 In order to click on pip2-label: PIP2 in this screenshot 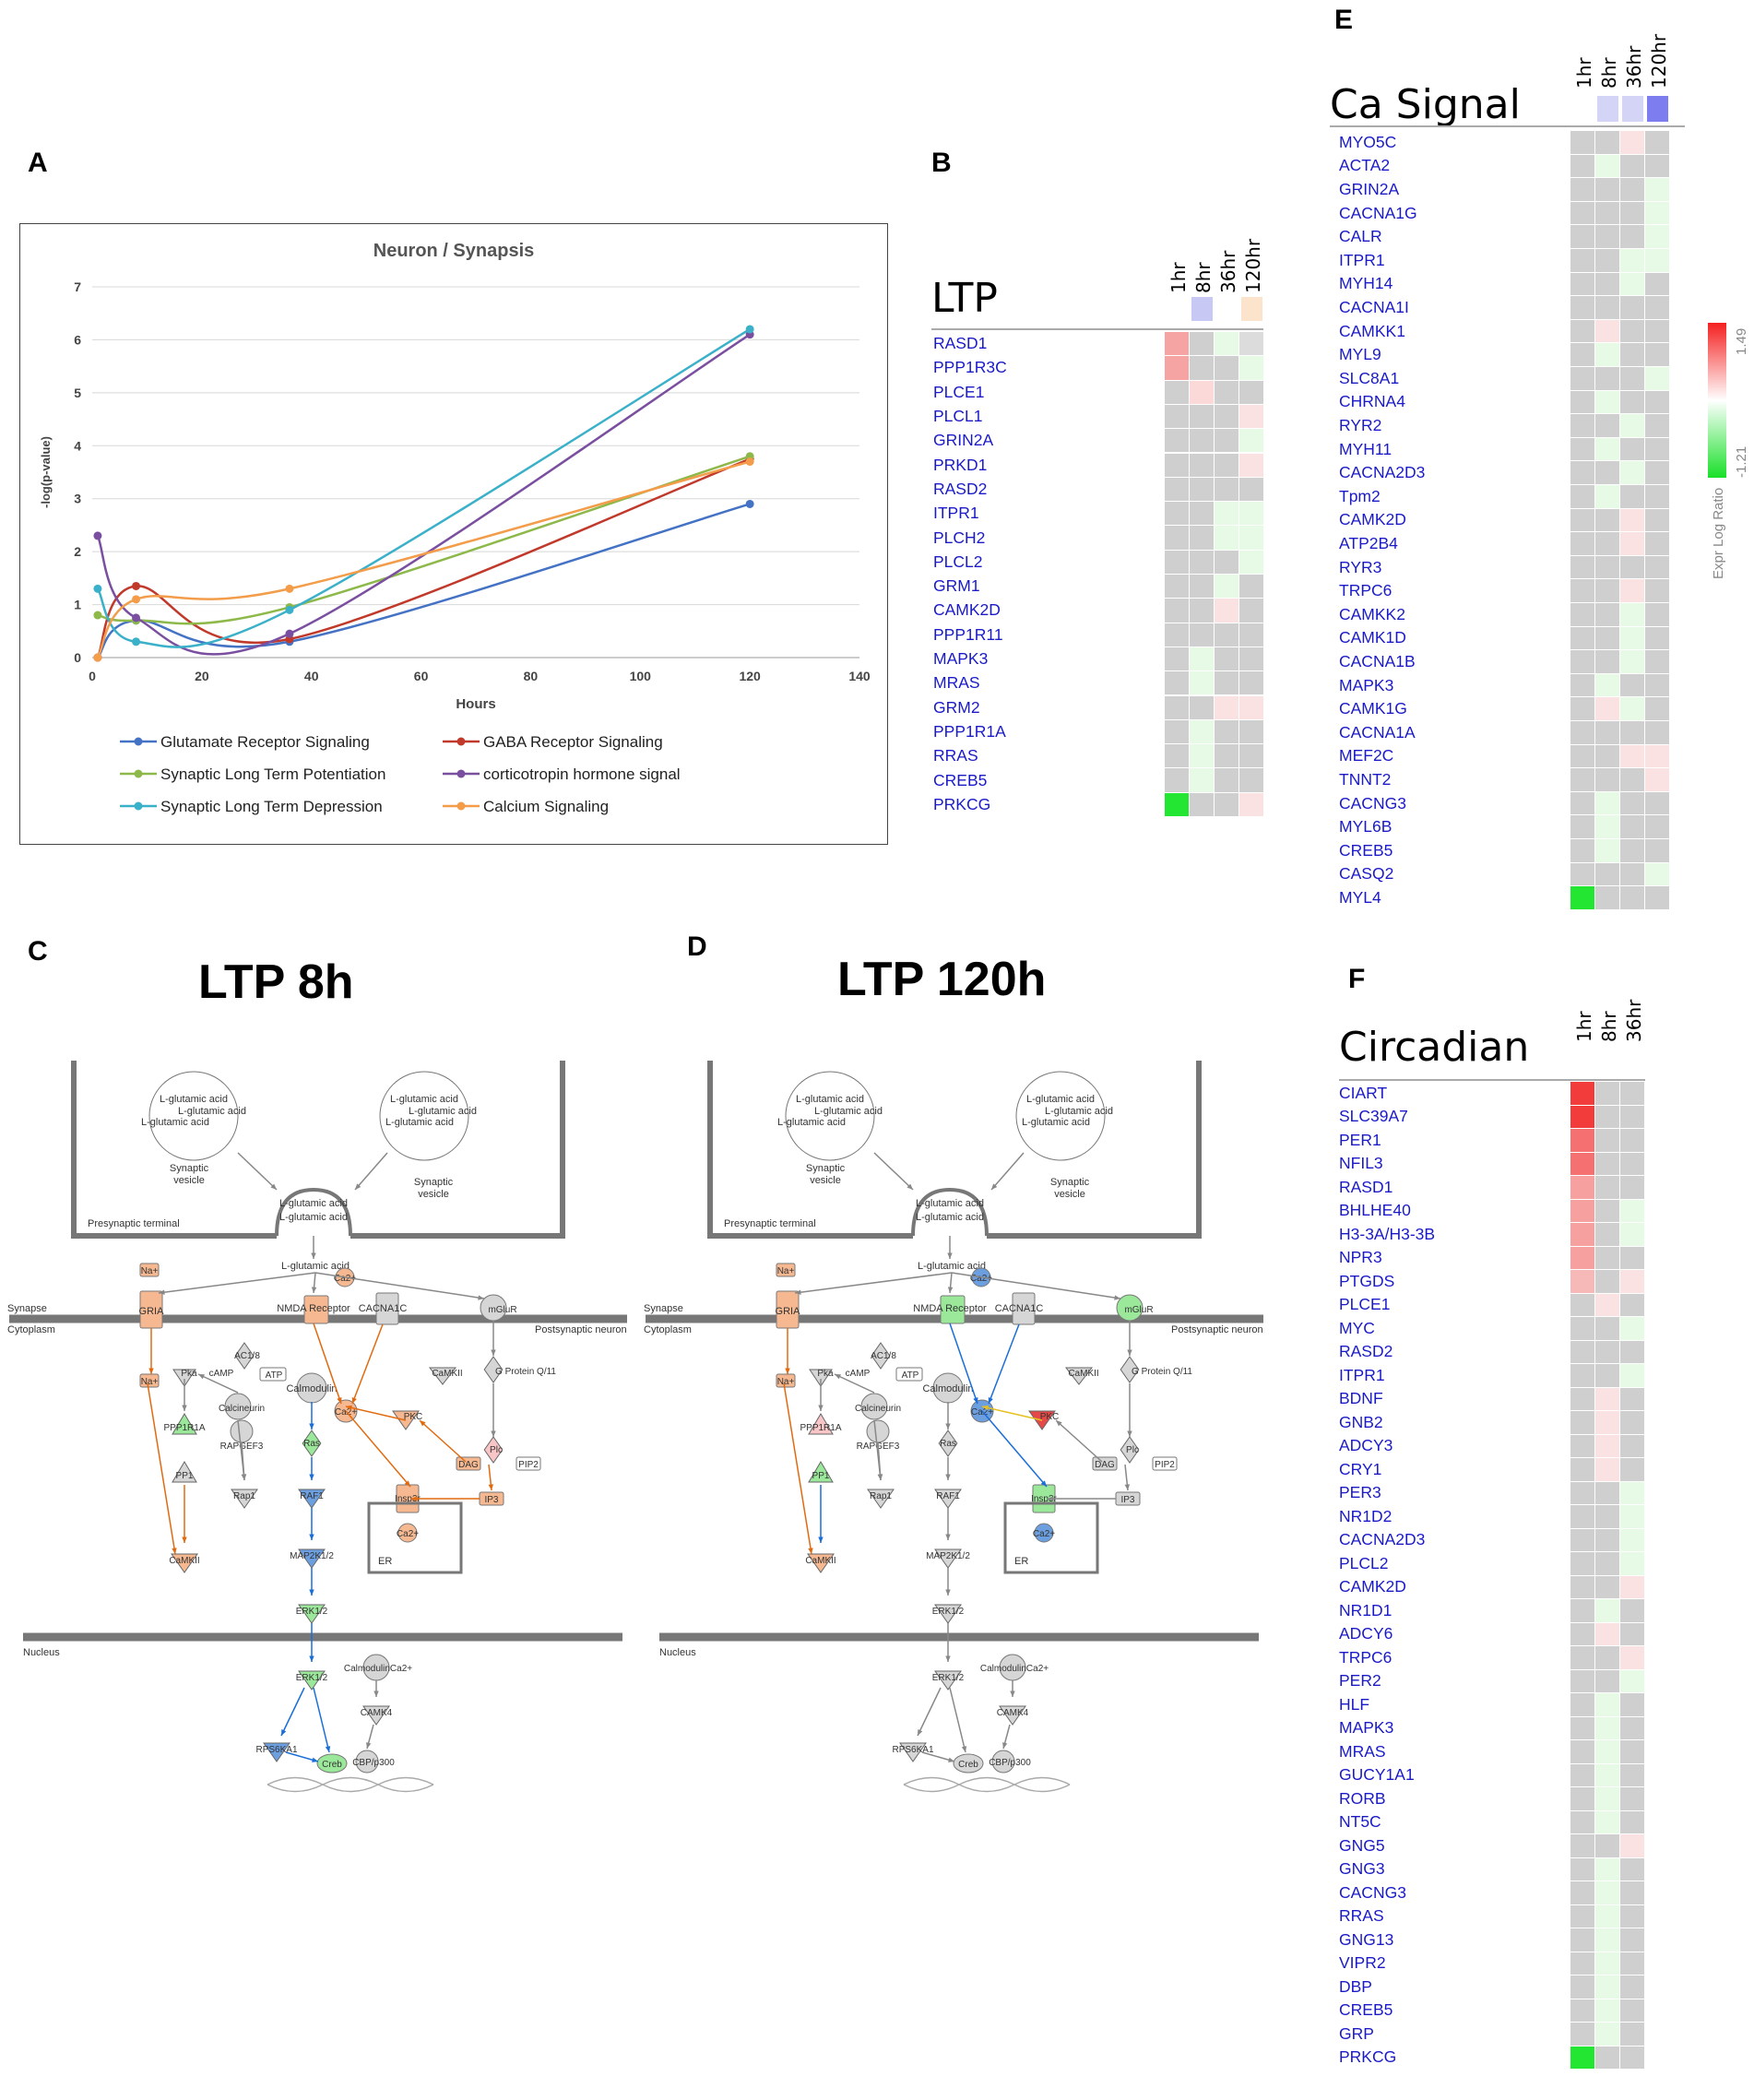, I will do `click(528, 1465)`.